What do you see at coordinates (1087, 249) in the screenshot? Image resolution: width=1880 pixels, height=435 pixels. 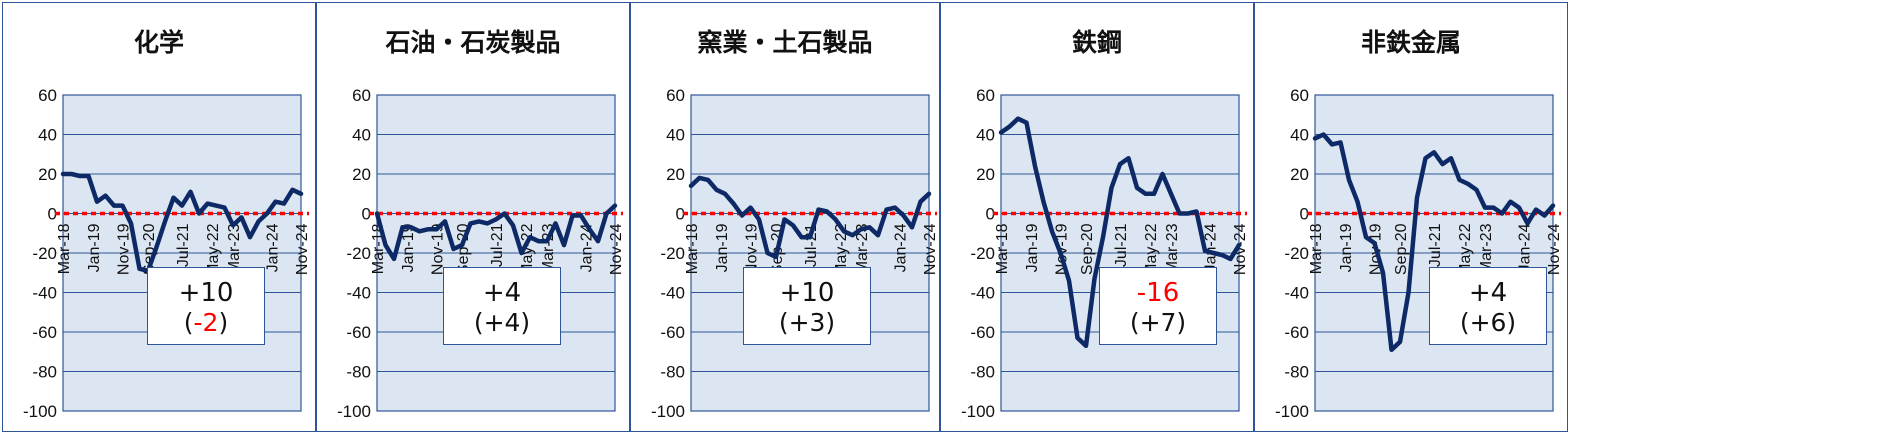 I see `x-tick-label: Sep-20` at bounding box center [1087, 249].